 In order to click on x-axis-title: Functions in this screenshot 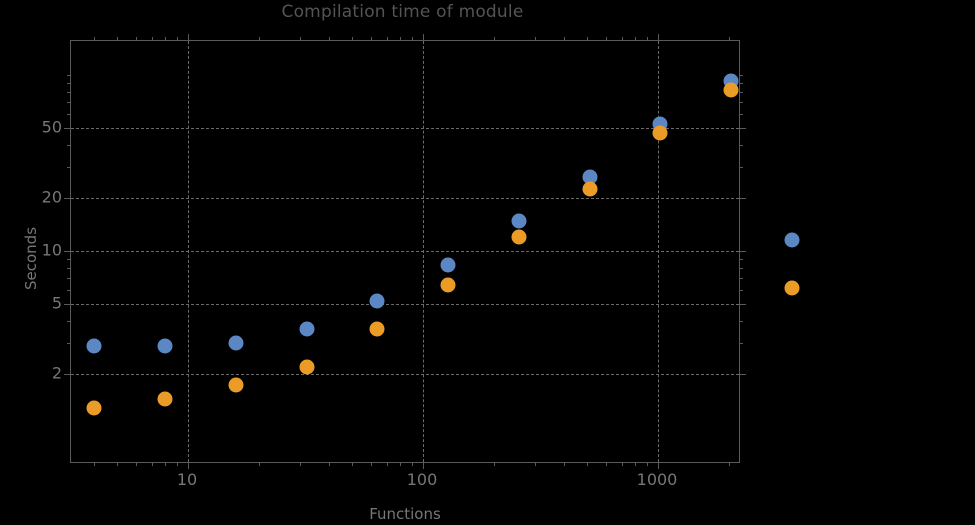, I will do `click(405, 514)`.